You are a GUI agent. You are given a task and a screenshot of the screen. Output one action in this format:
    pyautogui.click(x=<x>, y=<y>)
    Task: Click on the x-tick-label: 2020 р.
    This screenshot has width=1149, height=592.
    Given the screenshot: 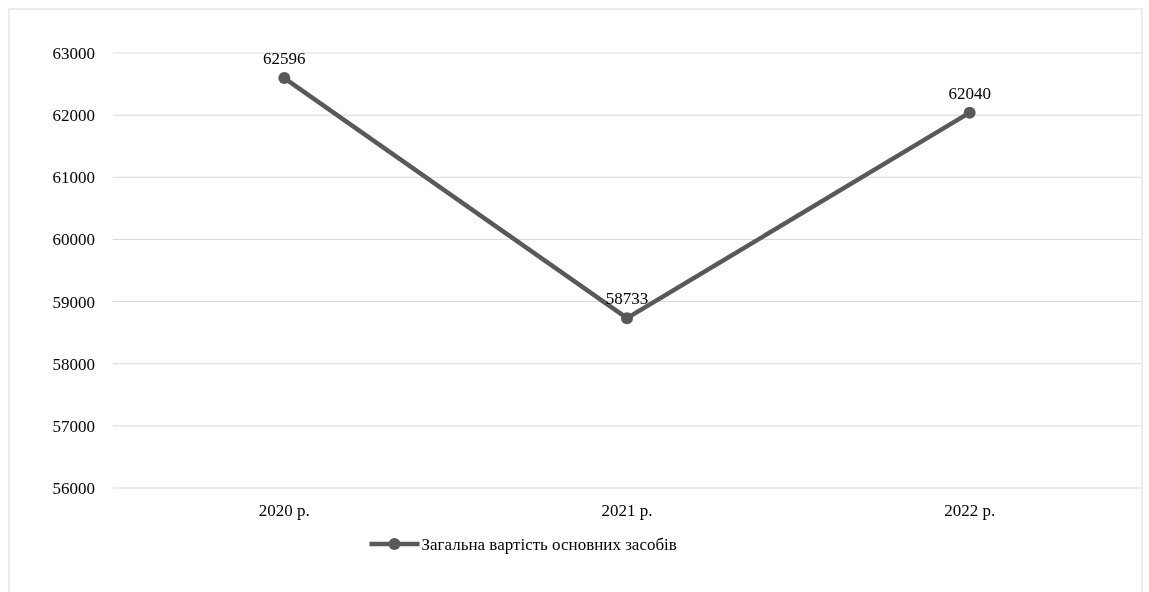 What is the action you would take?
    pyautogui.click(x=284, y=510)
    